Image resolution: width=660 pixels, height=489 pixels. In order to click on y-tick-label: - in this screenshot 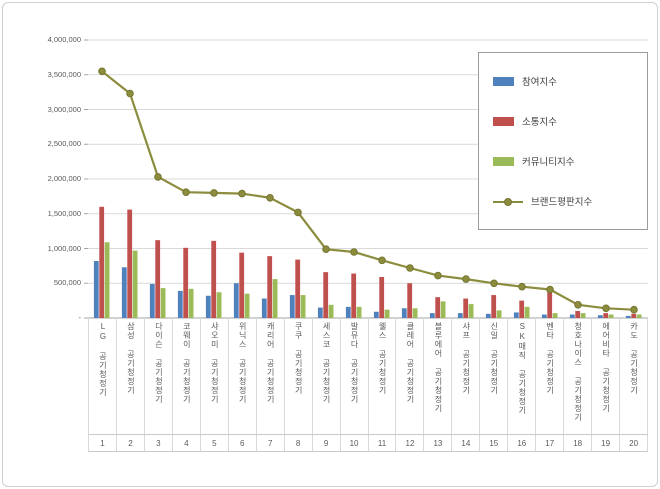, I will do `click(80, 317)`.